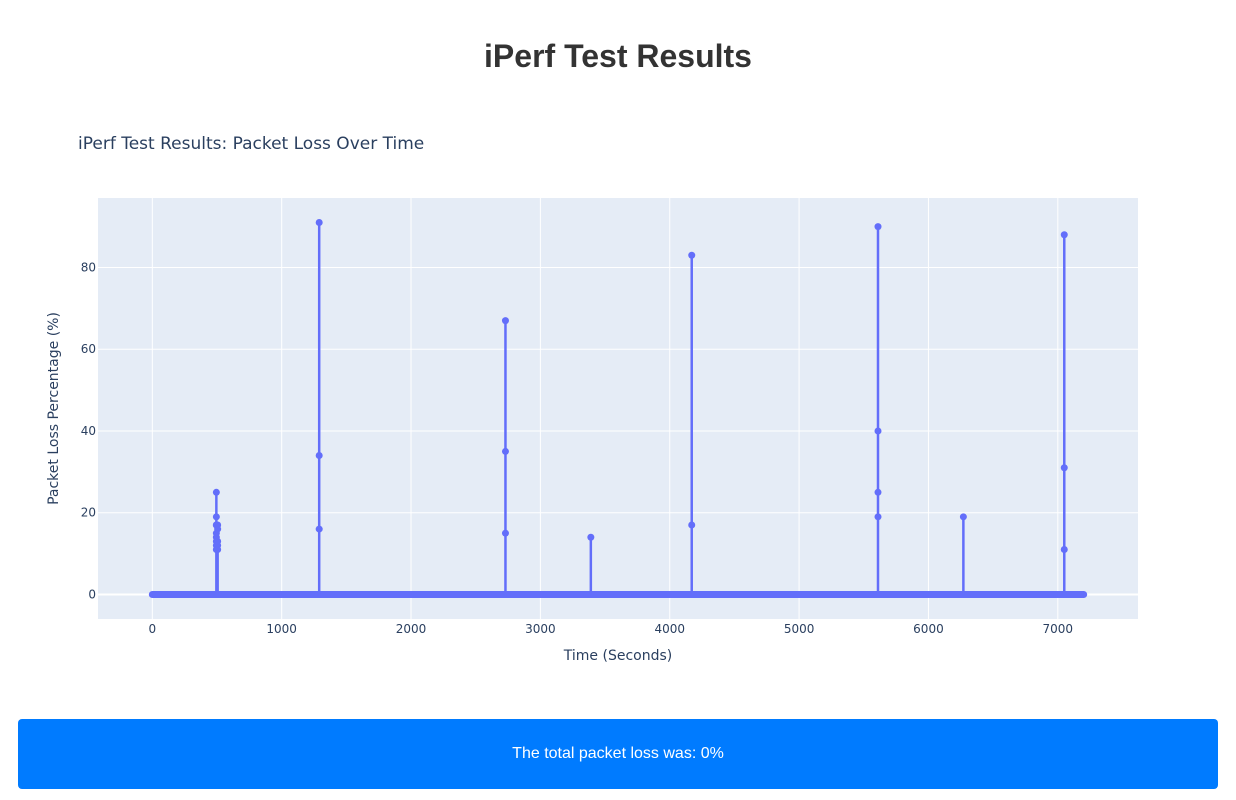  Describe the element at coordinates (54, 408) in the screenshot. I see `y-axis-title: Packet Loss Percentage (%)` at that location.